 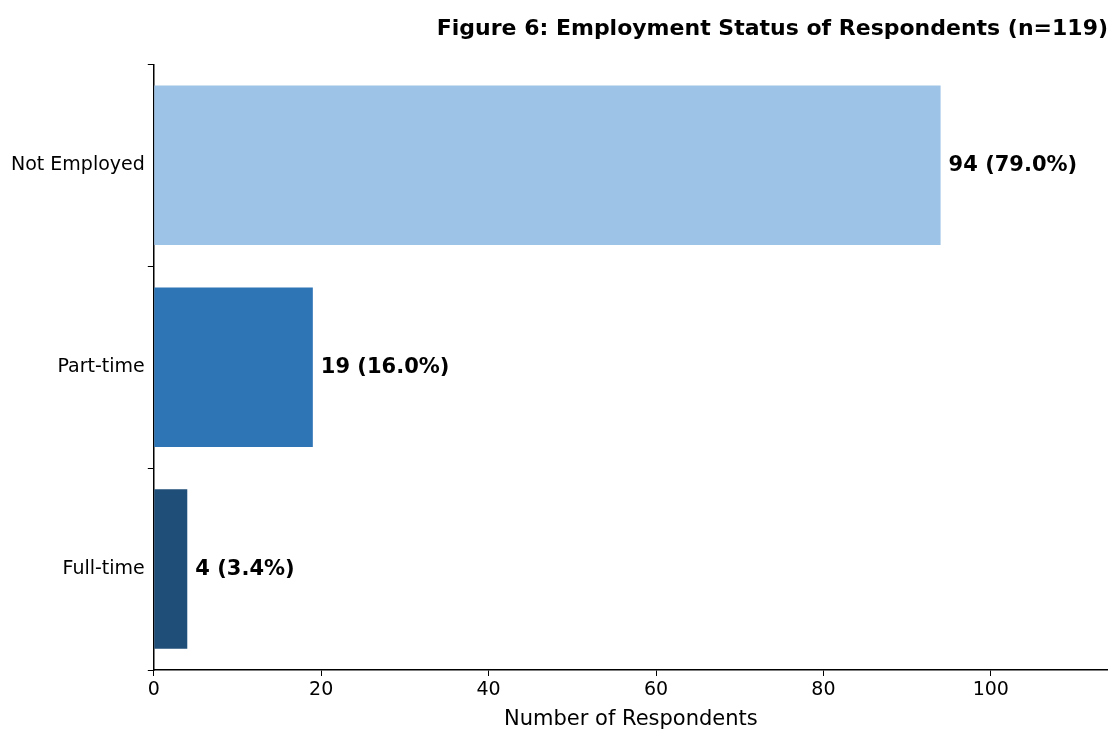 What do you see at coordinates (488, 688) in the screenshot?
I see `x-tick-label: 40` at bounding box center [488, 688].